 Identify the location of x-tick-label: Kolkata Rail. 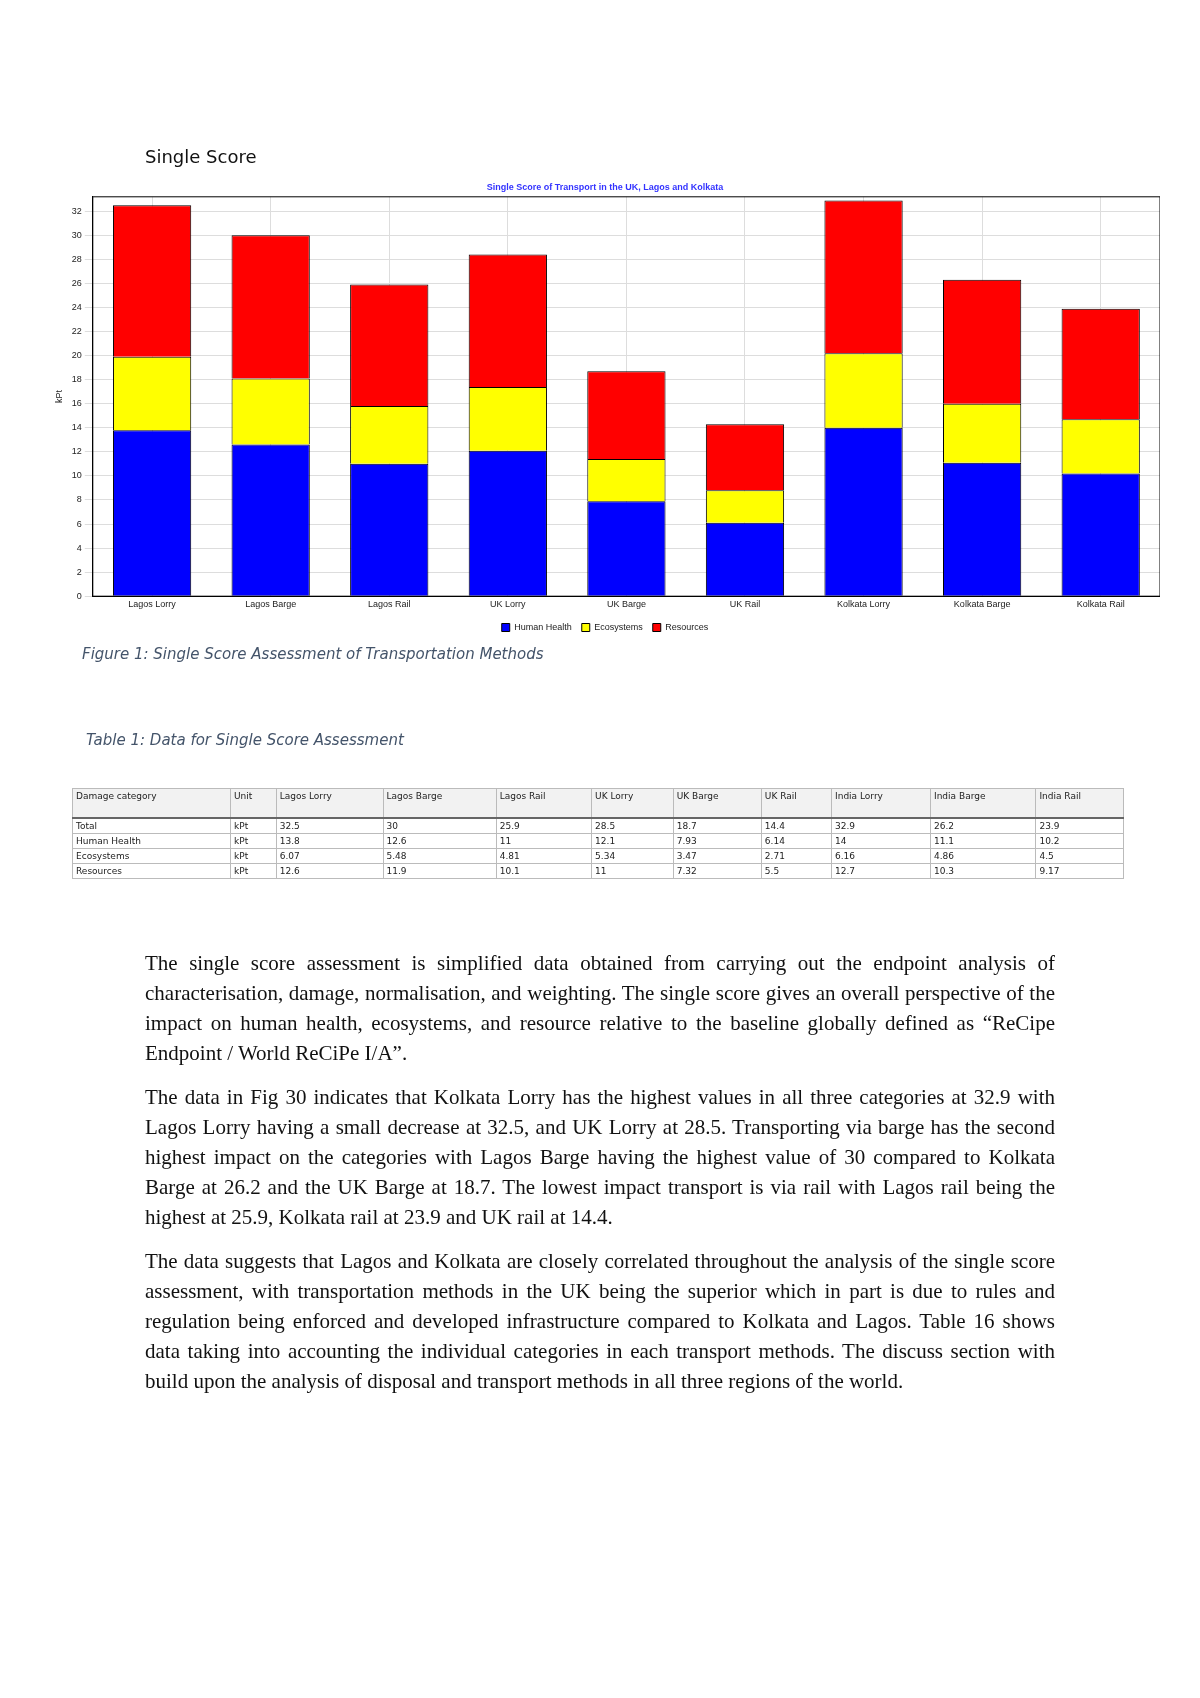
(1100, 604).